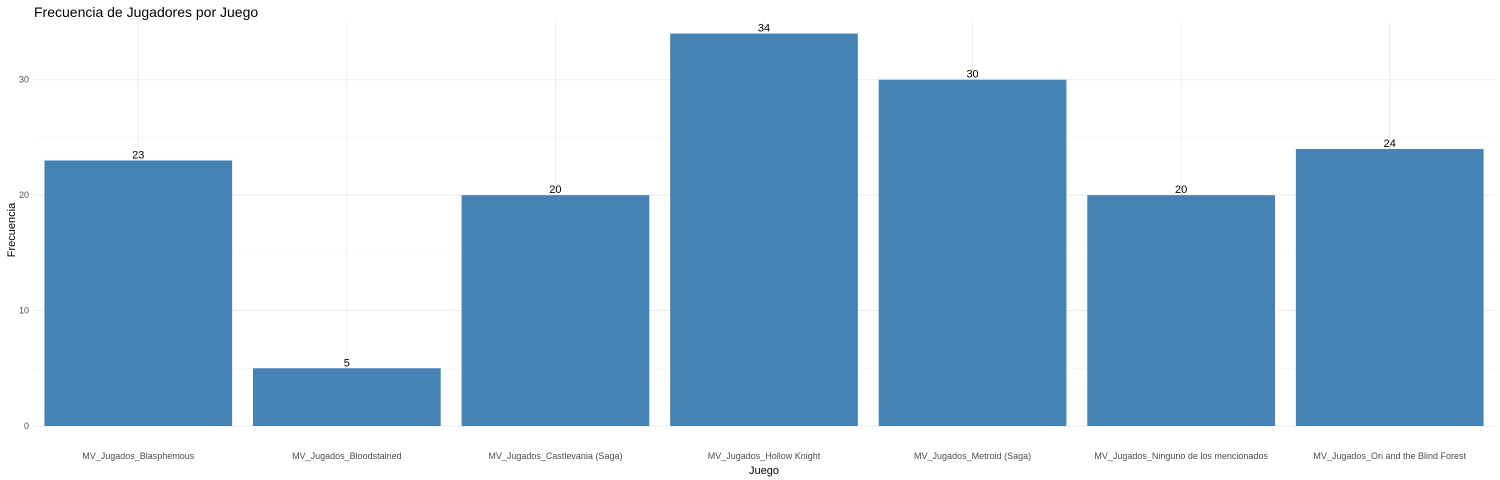 This screenshot has width=1500, height=480. What do you see at coordinates (347, 363) in the screenshot?
I see `data-label: 5` at bounding box center [347, 363].